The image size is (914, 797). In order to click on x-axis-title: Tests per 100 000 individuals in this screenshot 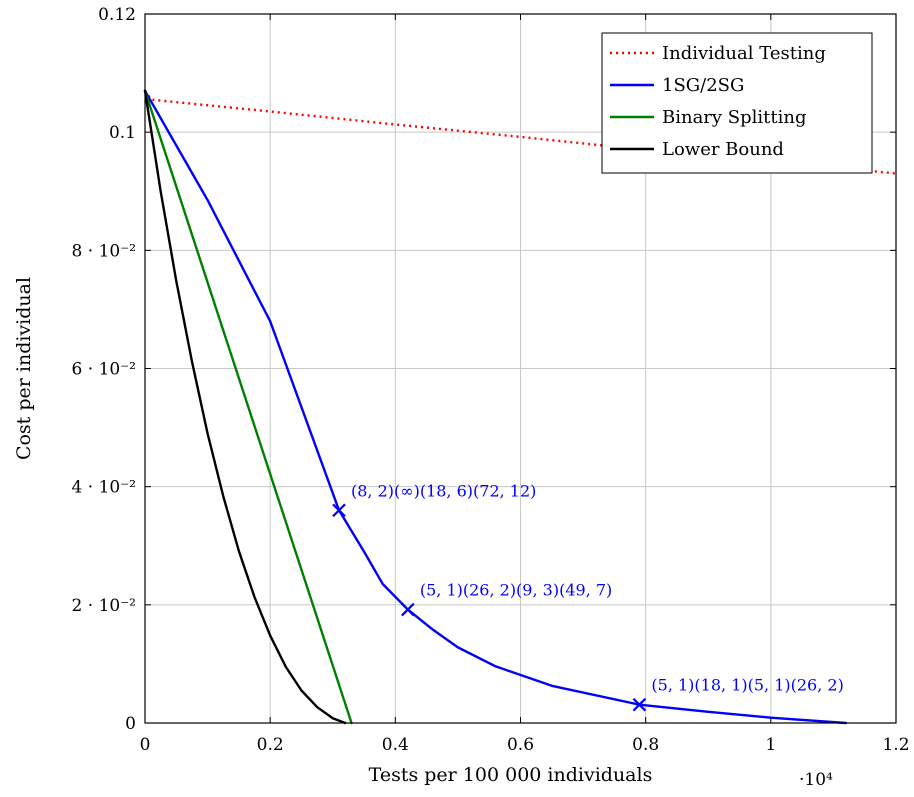, I will do `click(511, 775)`.